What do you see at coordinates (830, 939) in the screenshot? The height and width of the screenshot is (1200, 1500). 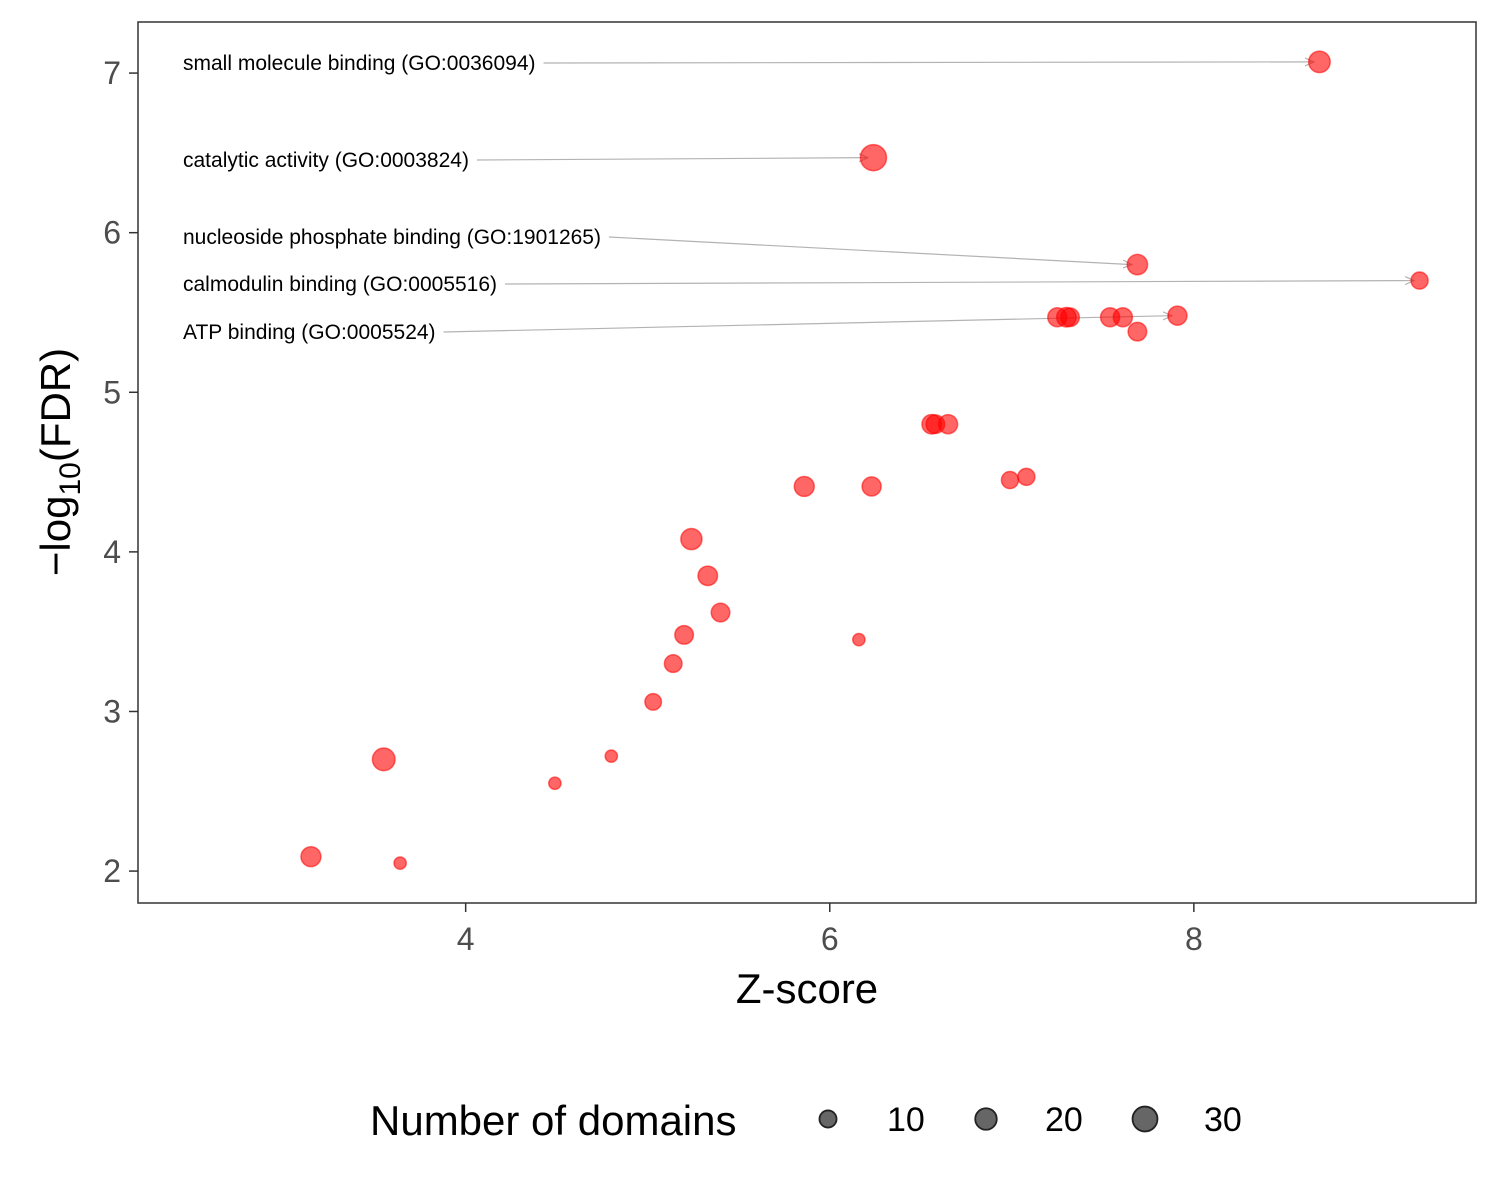 I see `x-tick-label: 6` at bounding box center [830, 939].